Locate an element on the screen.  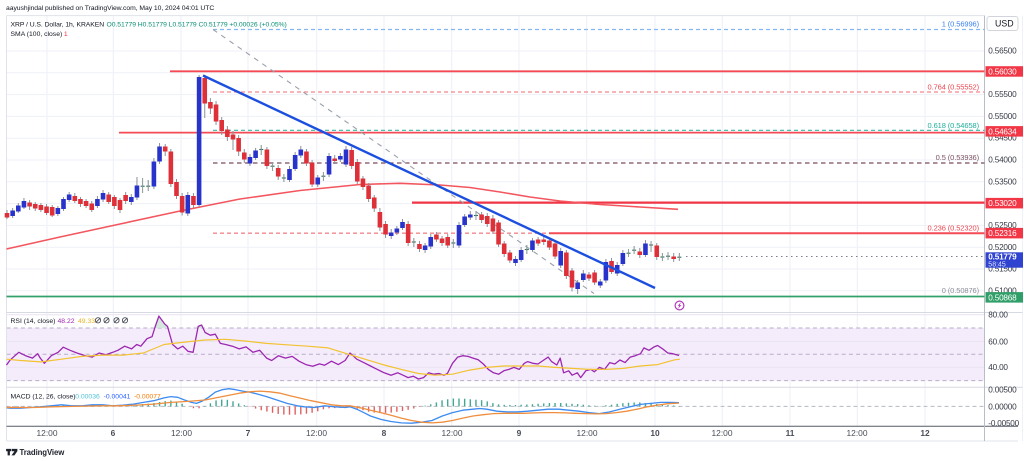
svg-text: 7 is located at coordinates (248, 433).